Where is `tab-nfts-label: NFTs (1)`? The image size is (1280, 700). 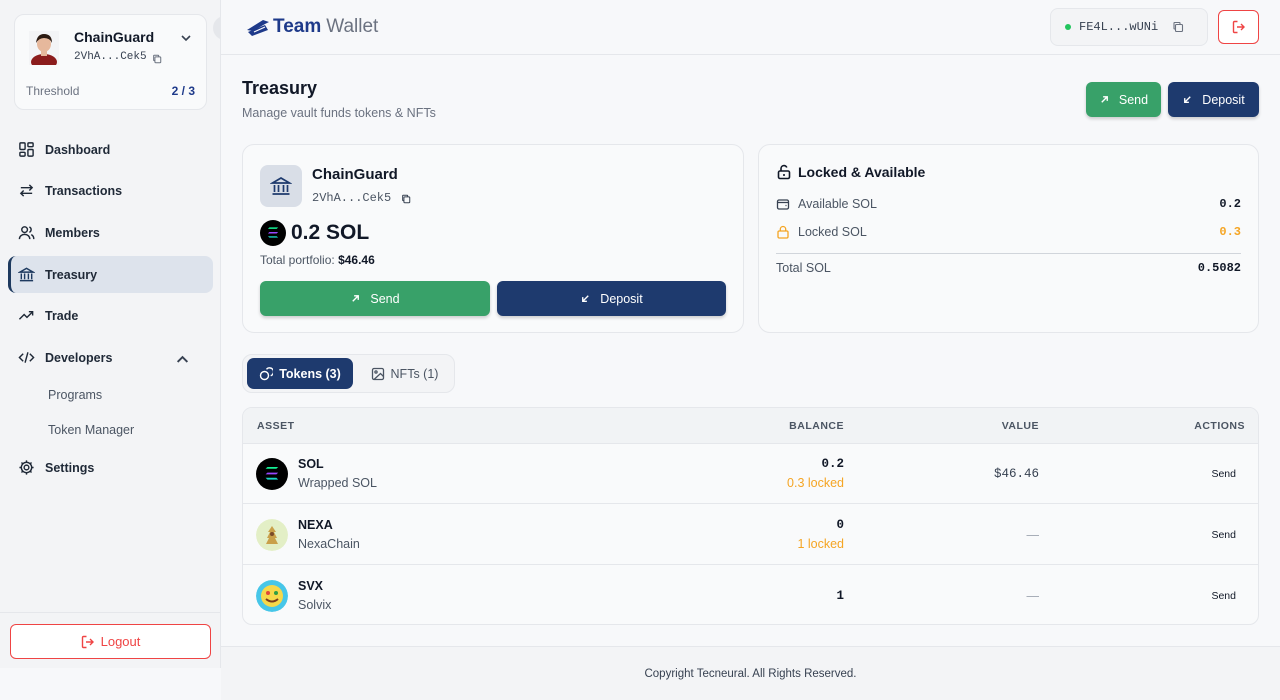
tab-nfts-label: NFTs (1) is located at coordinates (414, 373).